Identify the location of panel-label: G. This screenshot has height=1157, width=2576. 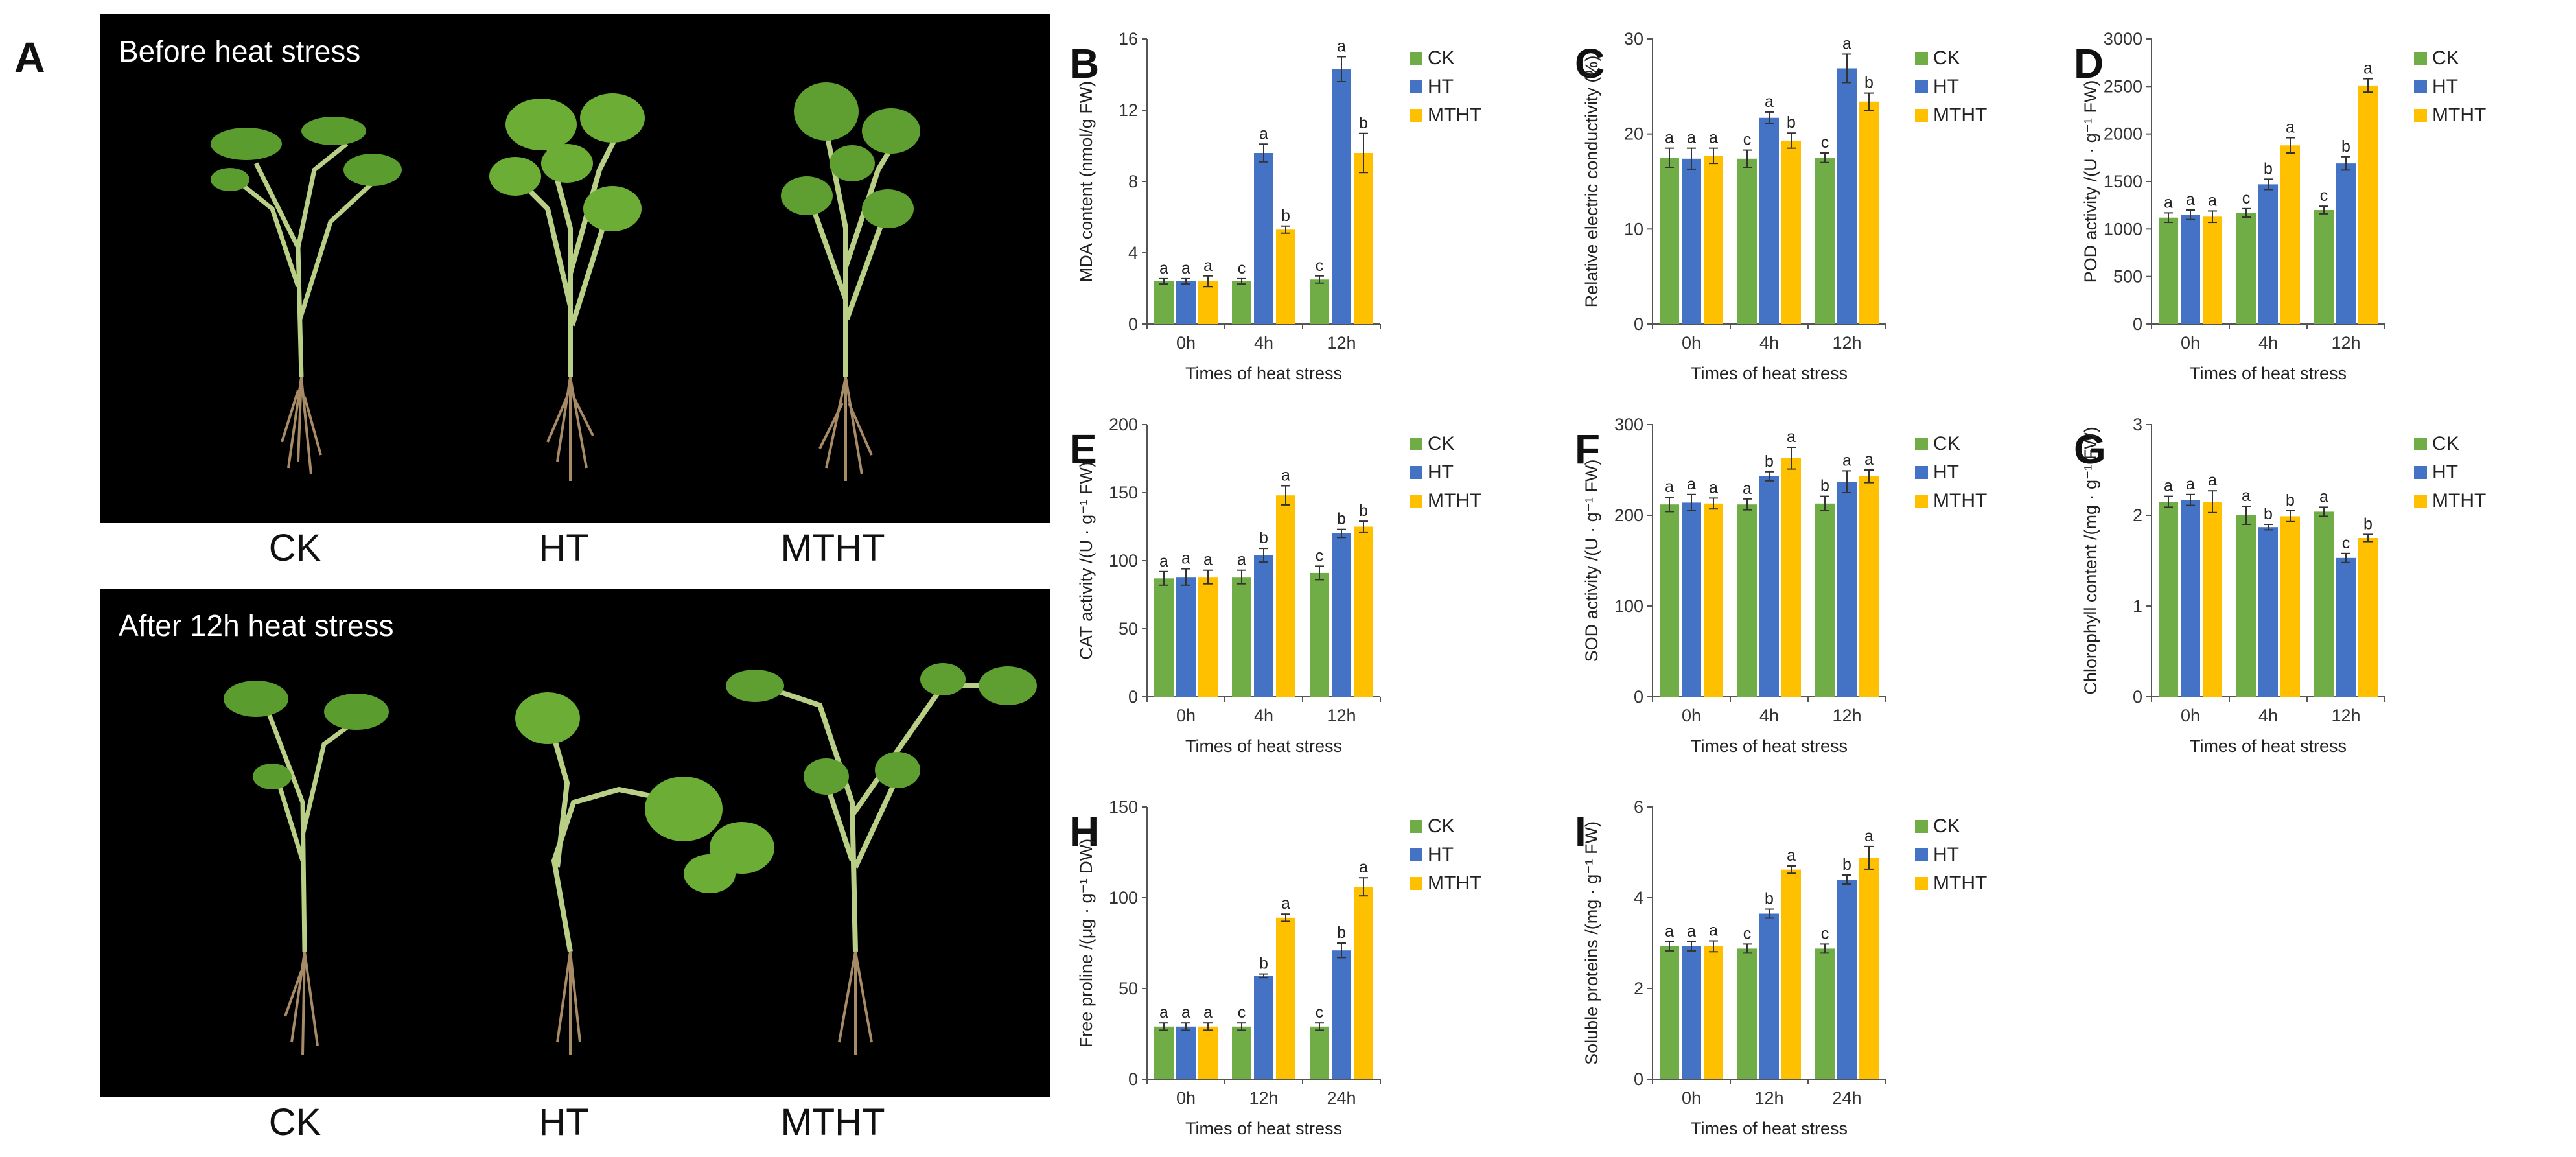
(2090, 449).